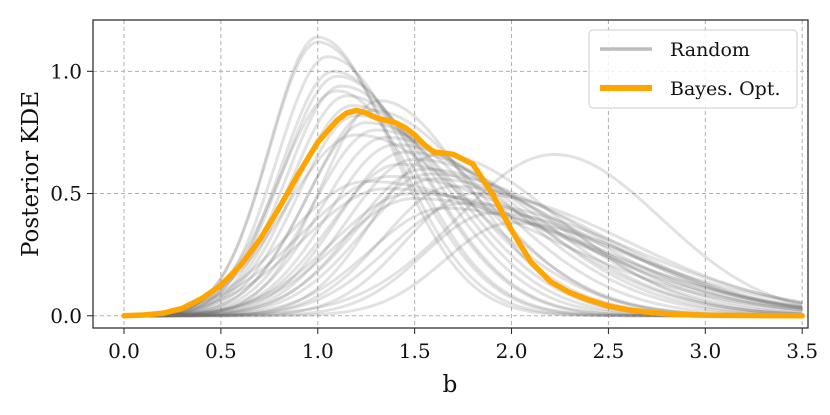  I want to click on y-tick-label: 1.0, so click(66, 71).